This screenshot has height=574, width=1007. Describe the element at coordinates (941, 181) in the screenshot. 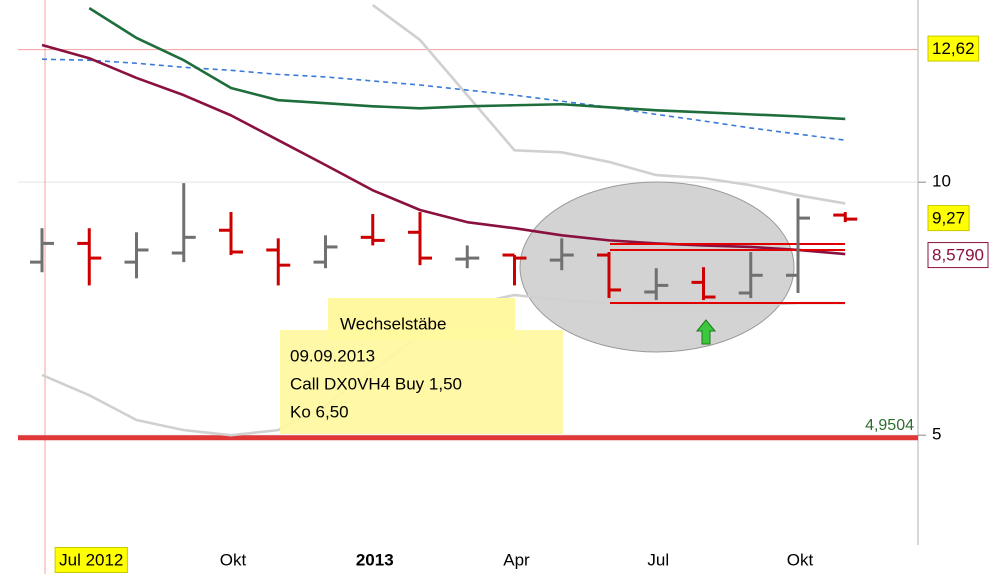

I see `y-tick-label: 10` at that location.